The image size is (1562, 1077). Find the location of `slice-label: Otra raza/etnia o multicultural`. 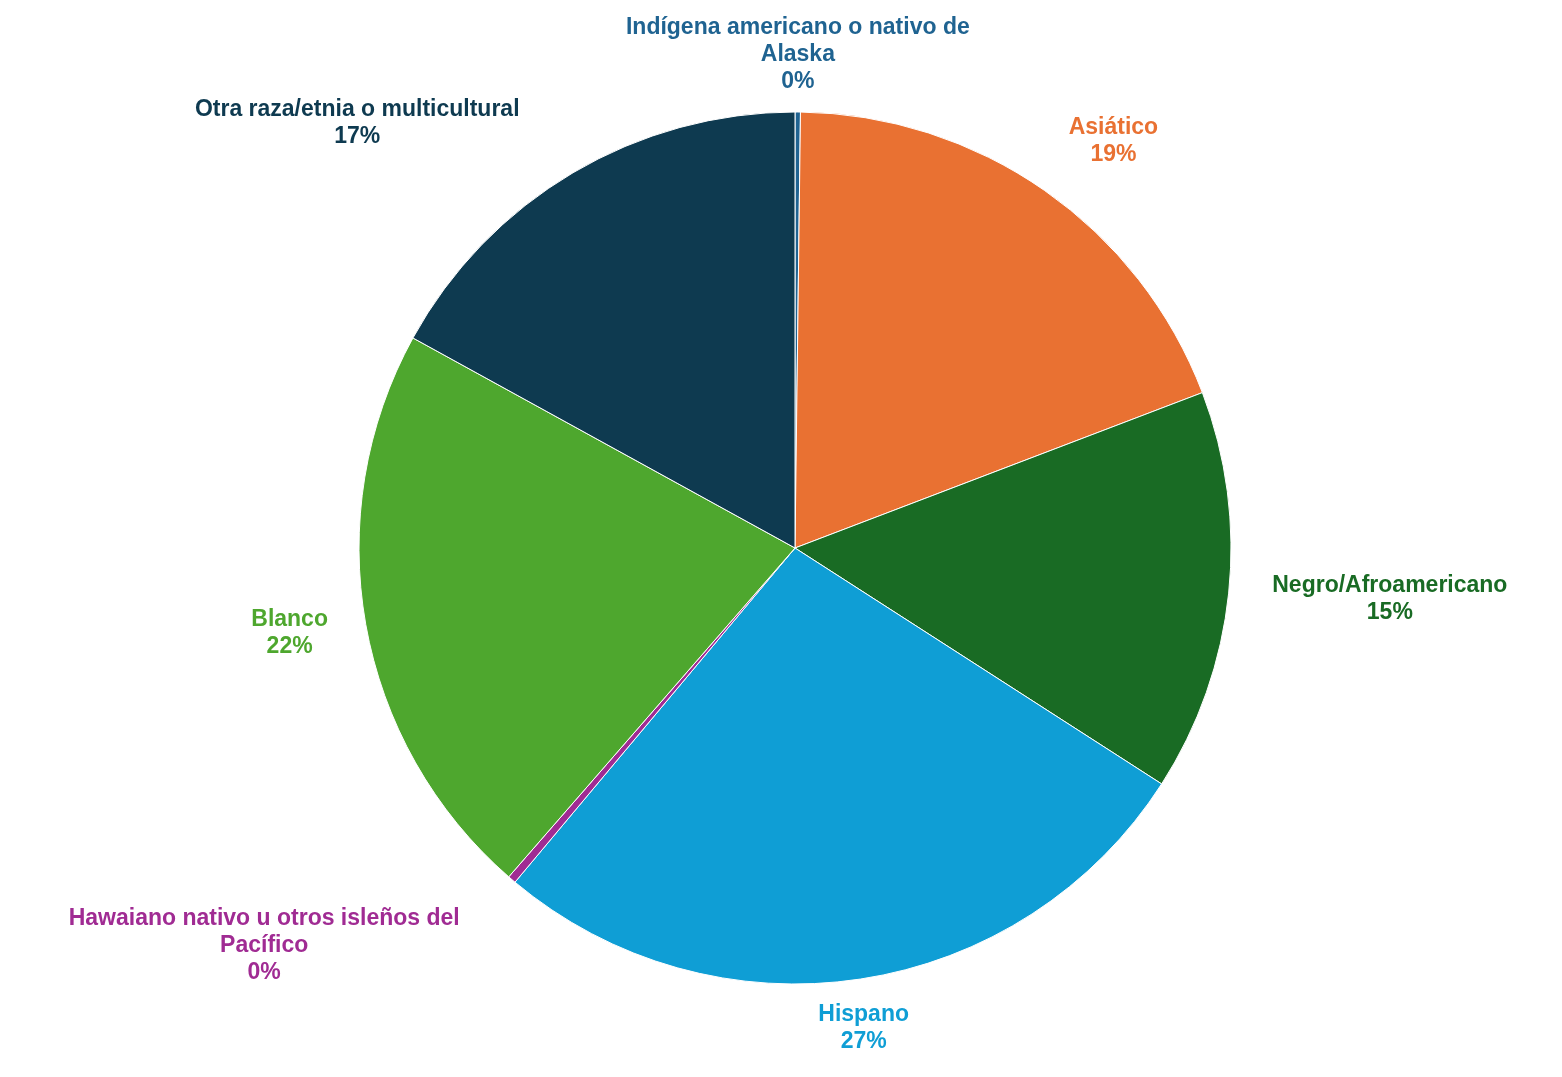

slice-label: Otra raza/etnia o multicultural is located at coordinates (357, 108).